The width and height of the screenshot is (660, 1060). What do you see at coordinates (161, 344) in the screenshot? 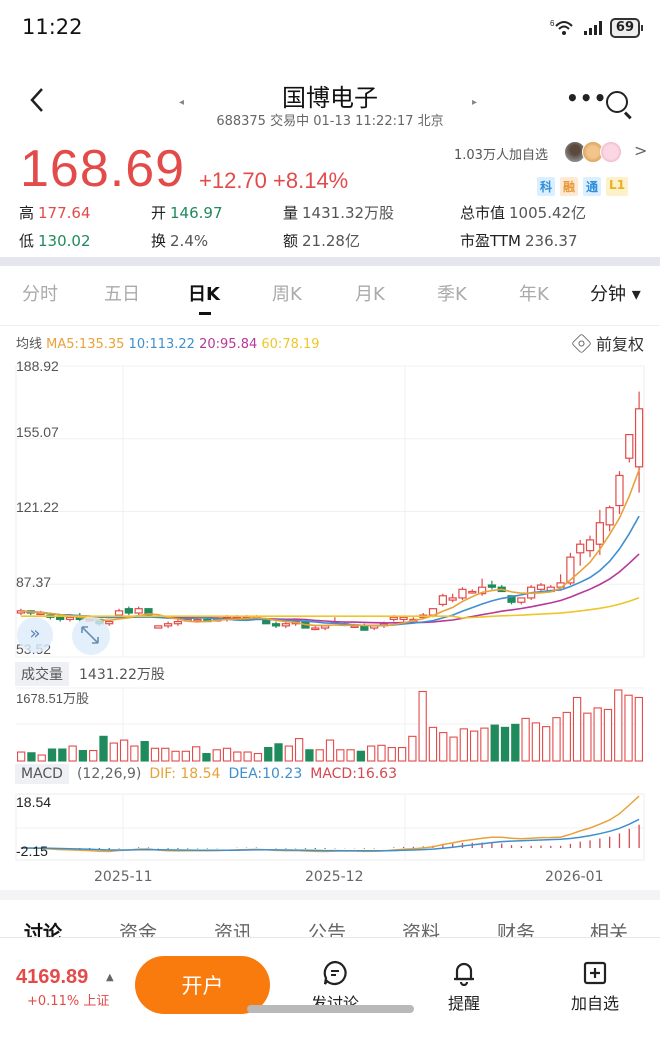
I see `ma10-value: 10:113.22` at bounding box center [161, 344].